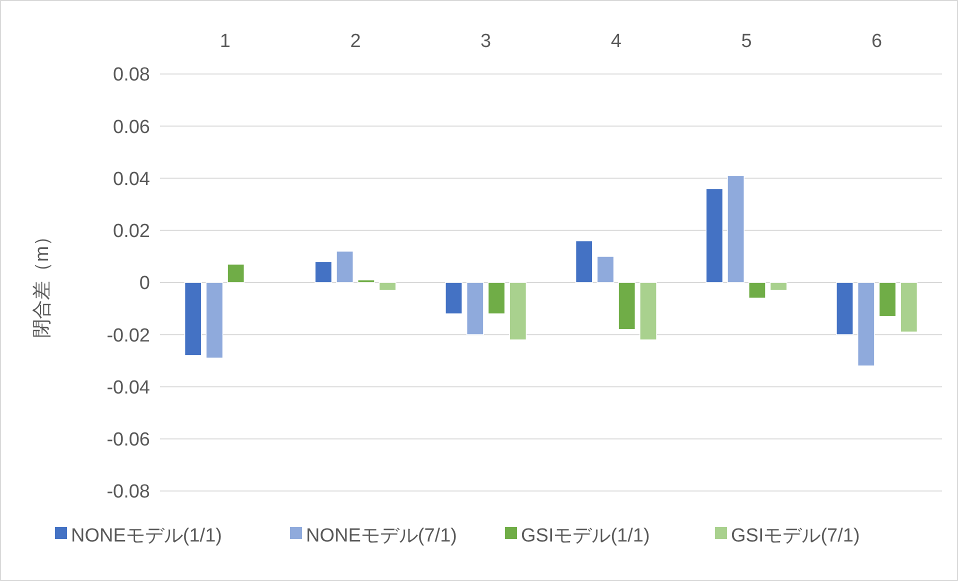 Image resolution: width=958 pixels, height=581 pixels. I want to click on x-tick-label: 5, so click(746, 41).